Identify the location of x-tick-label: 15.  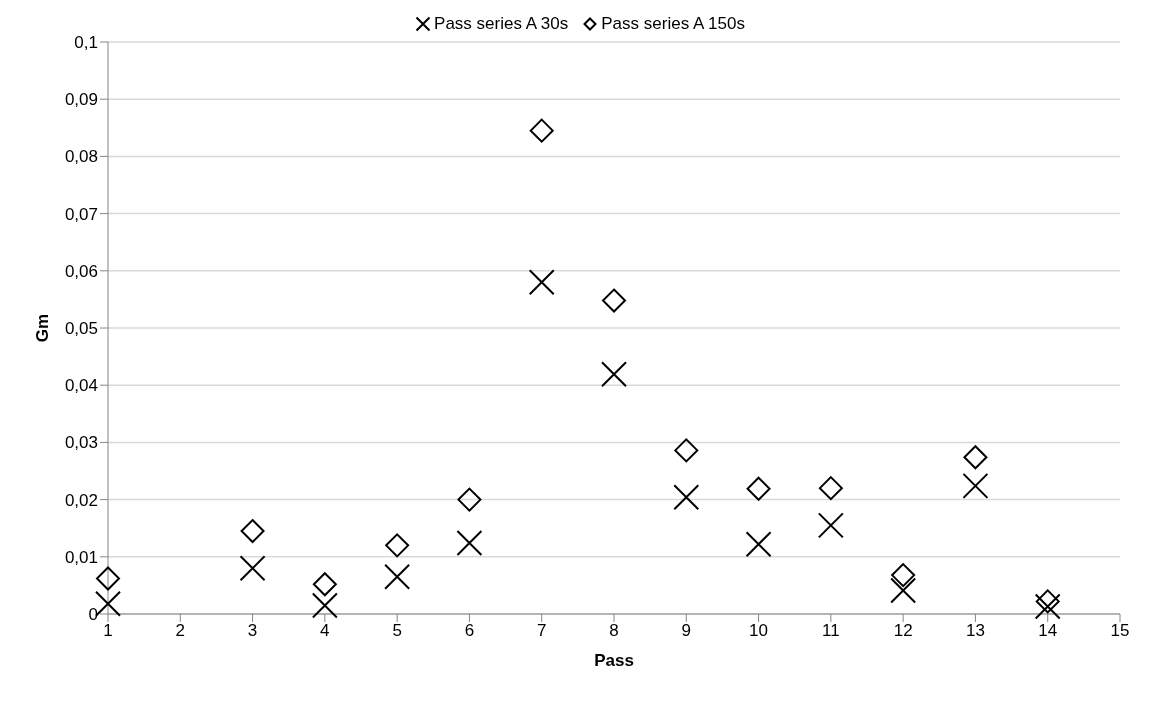
(1120, 631).